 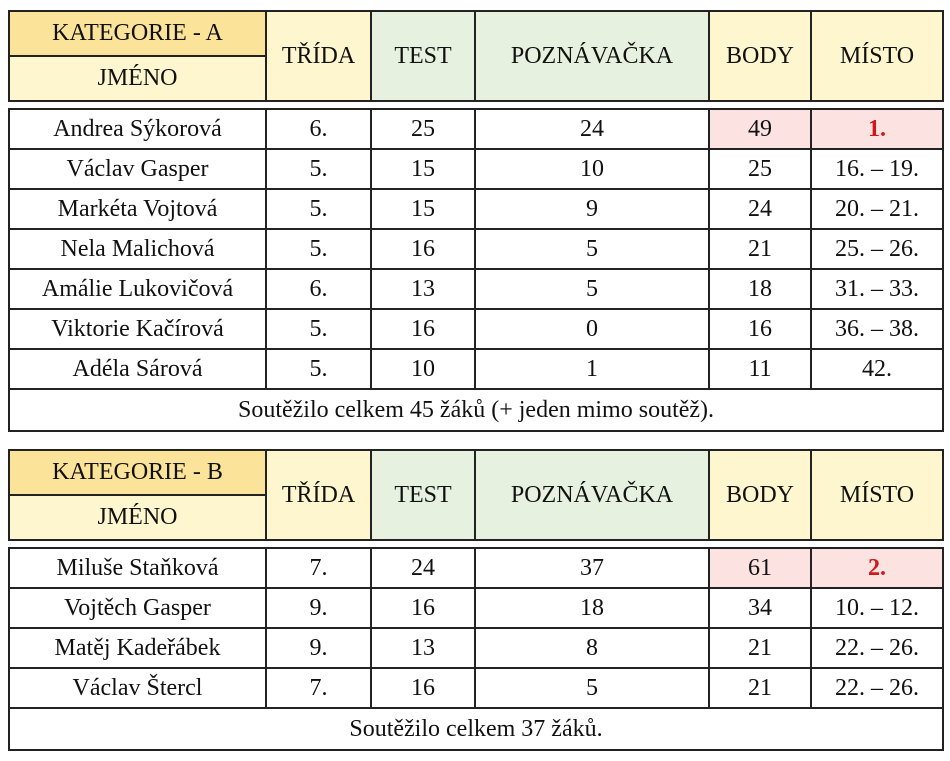 I want to click on table-row: Nela Malichová 5. 16 5 21 25. – 26., so click(x=476, y=249).